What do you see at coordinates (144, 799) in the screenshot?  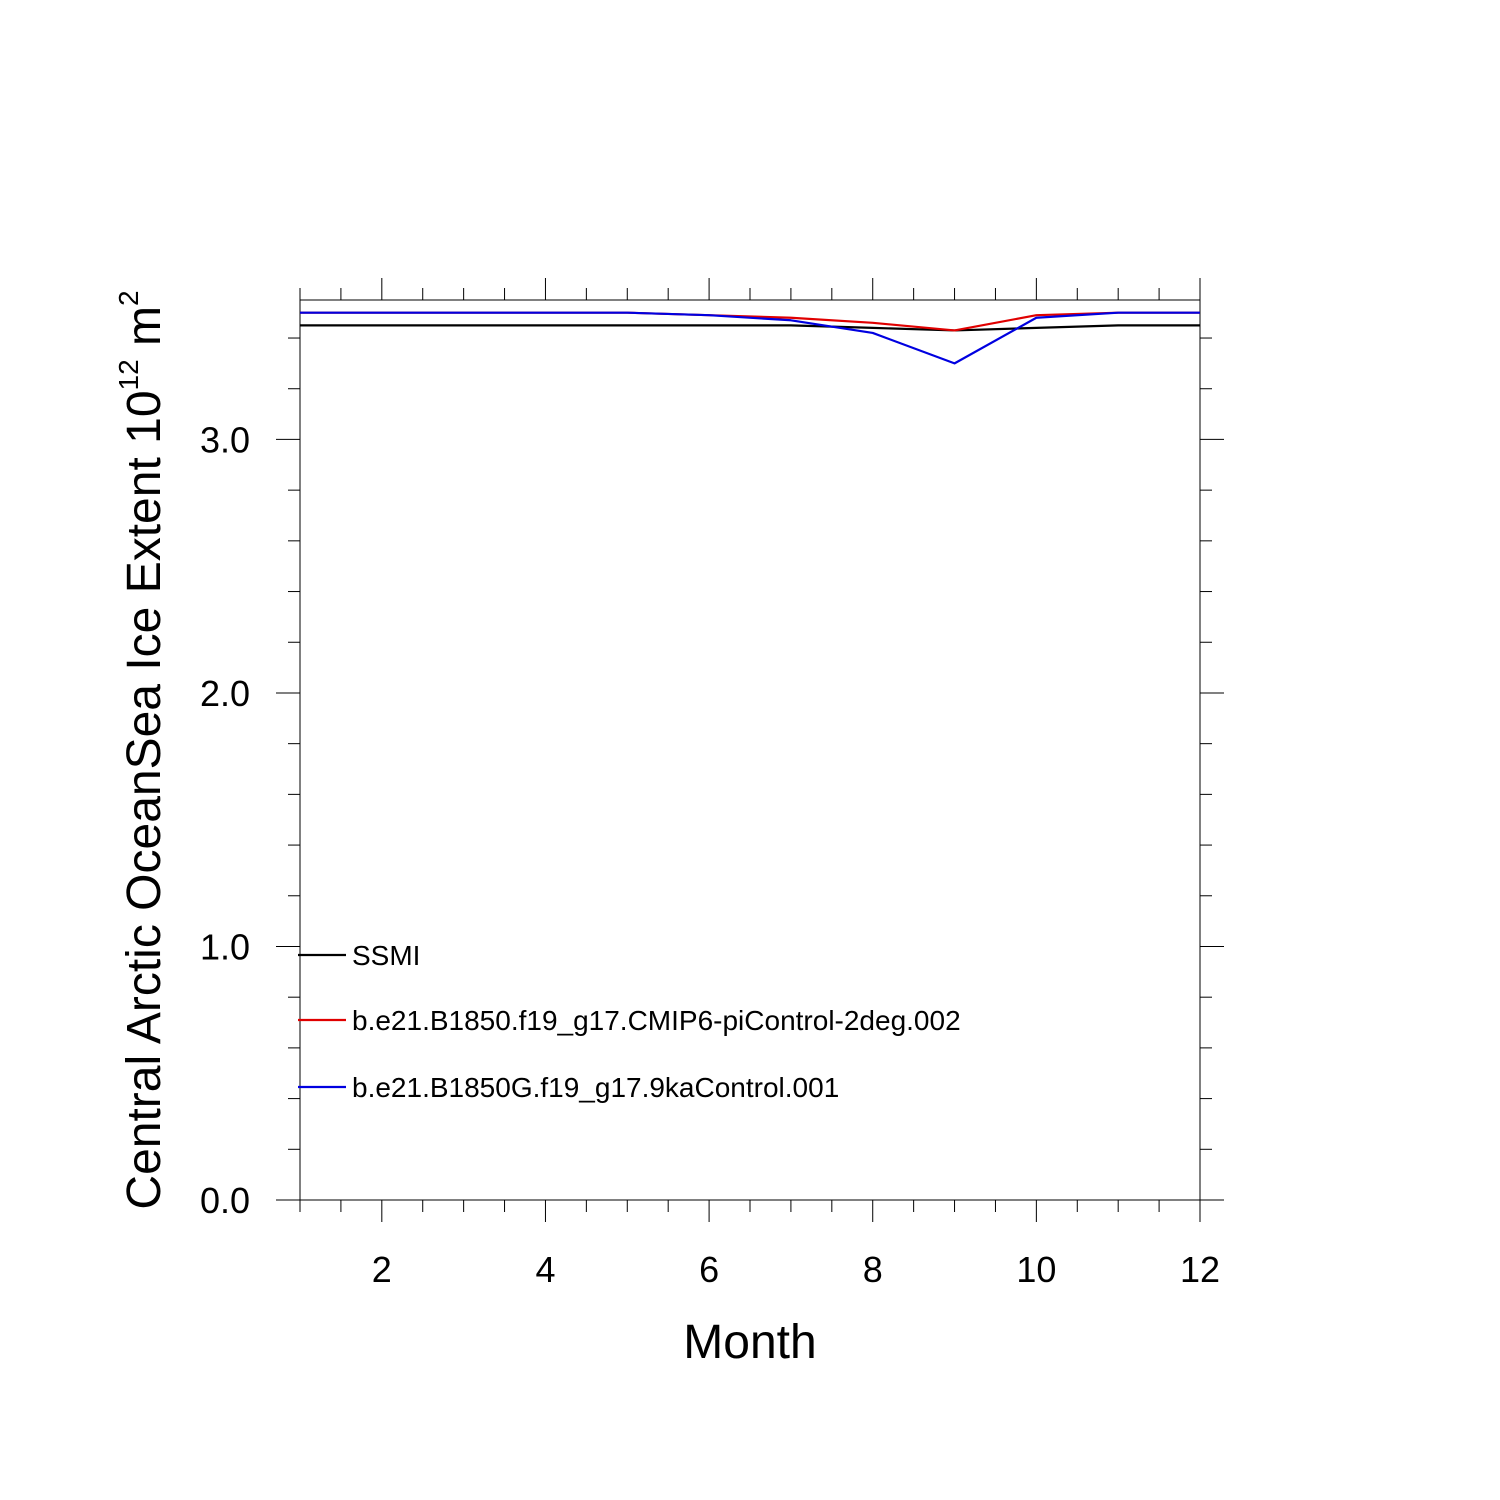 I see `y-axis-title-main: Central Arctic OceanSea Ice Extent 10` at bounding box center [144, 799].